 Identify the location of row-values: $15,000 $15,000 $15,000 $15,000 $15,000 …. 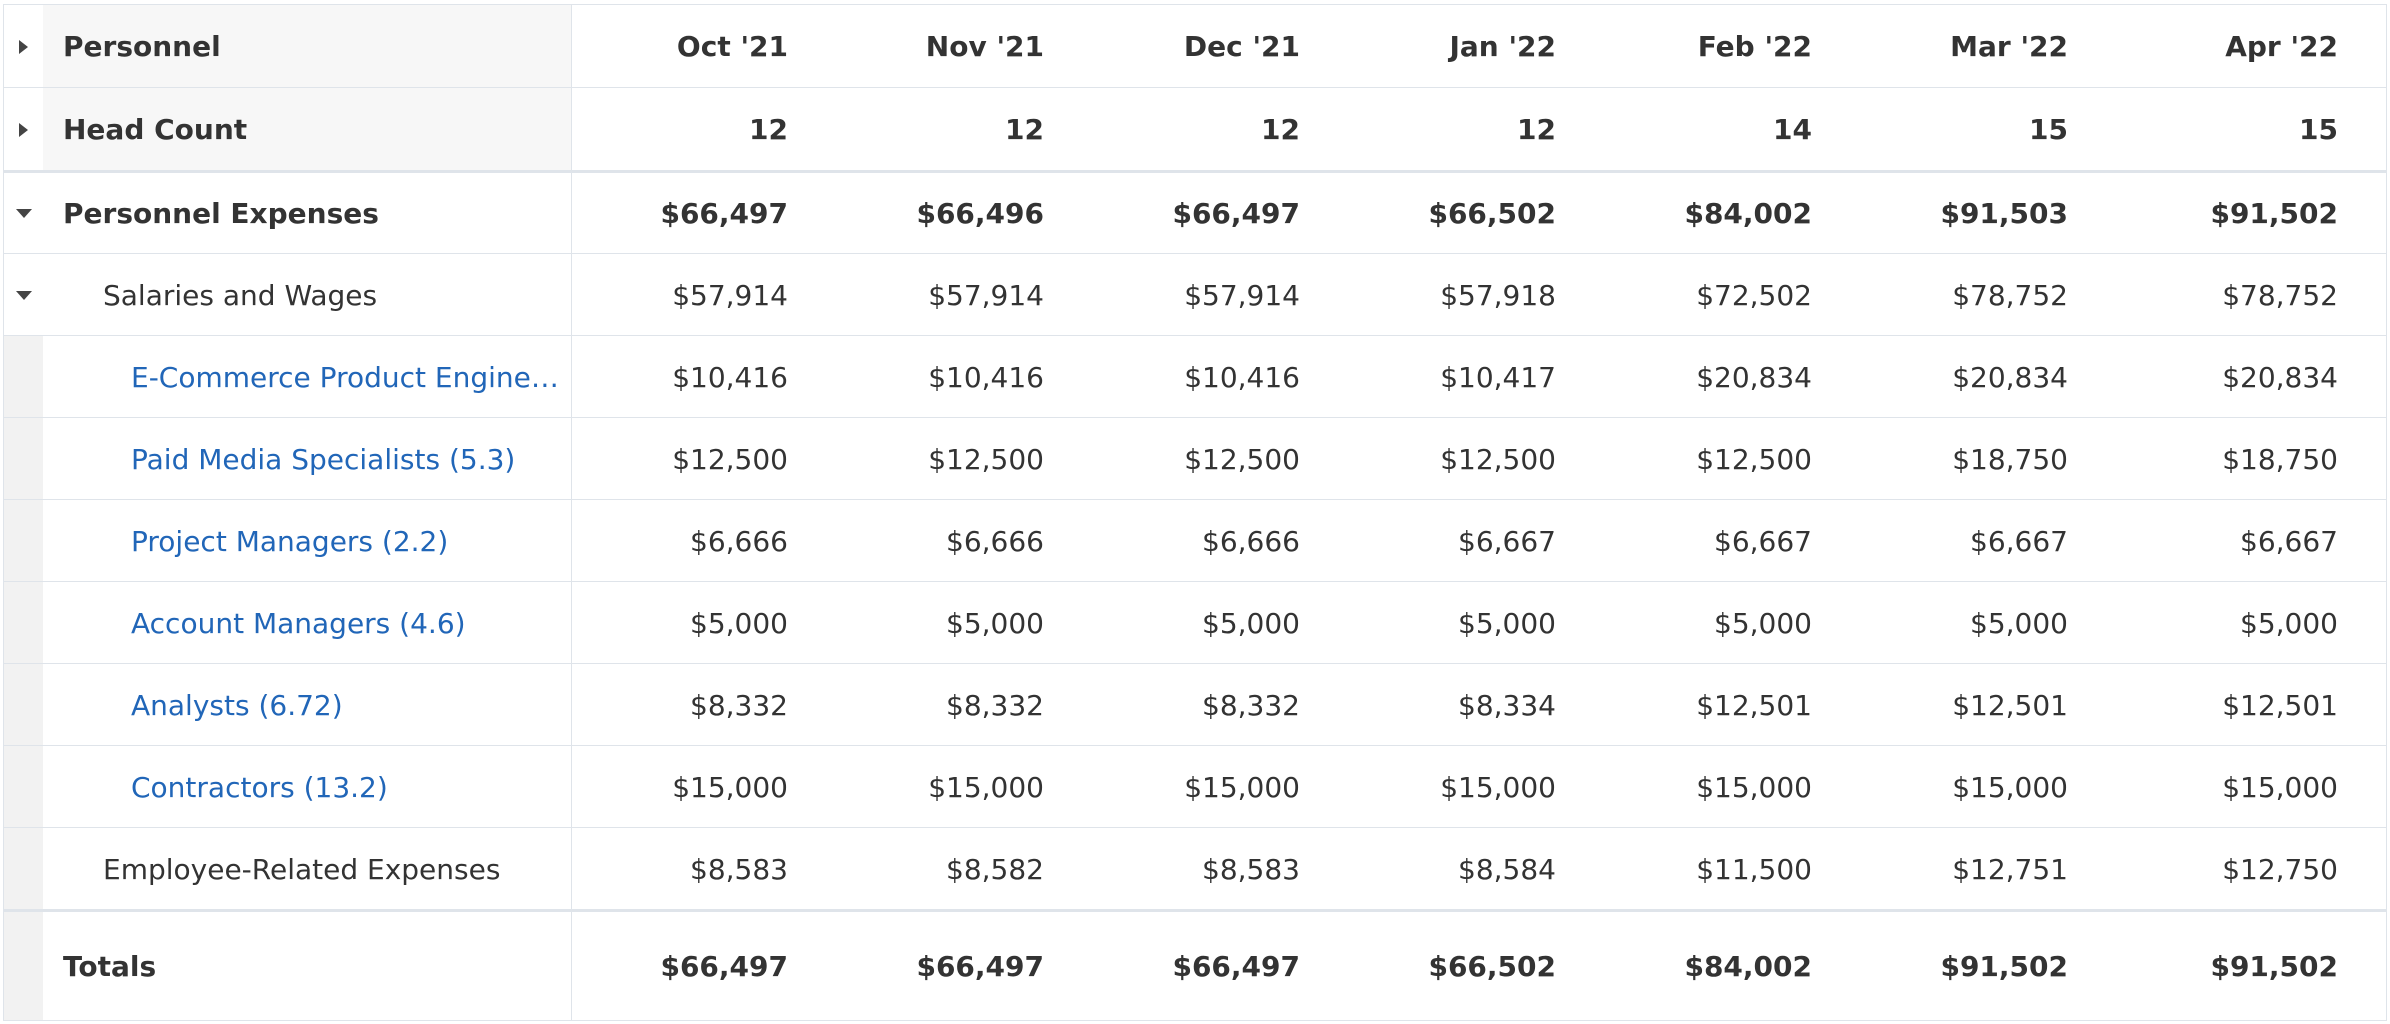
(1479, 787).